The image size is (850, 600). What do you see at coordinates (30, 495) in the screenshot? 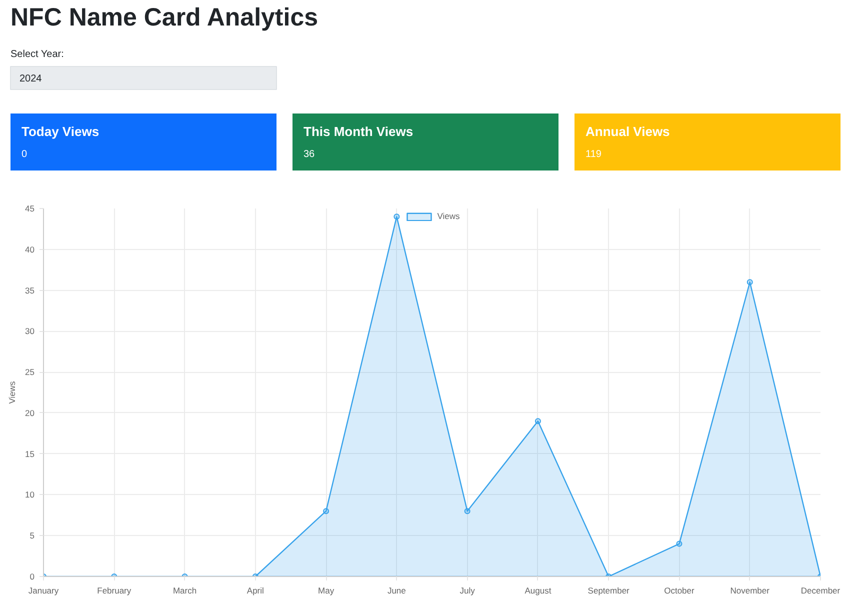
I see `y-tick-label: 10` at bounding box center [30, 495].